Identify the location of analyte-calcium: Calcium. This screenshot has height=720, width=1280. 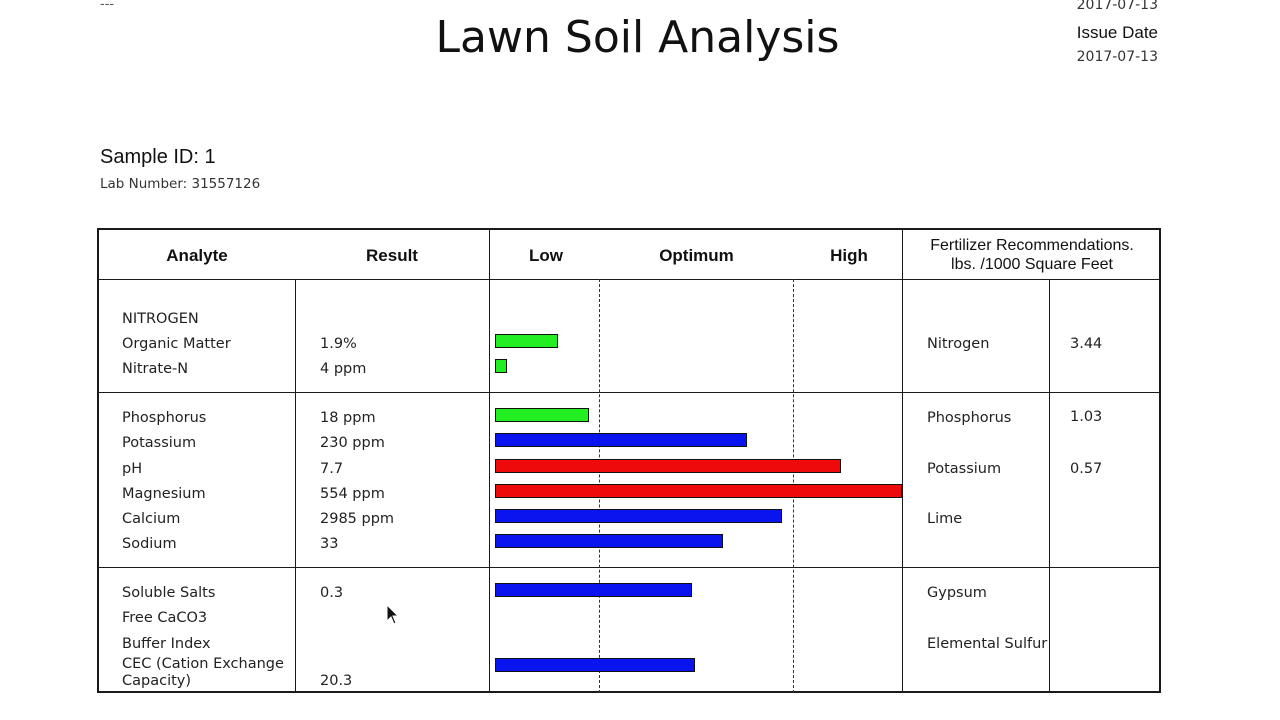
(151, 519).